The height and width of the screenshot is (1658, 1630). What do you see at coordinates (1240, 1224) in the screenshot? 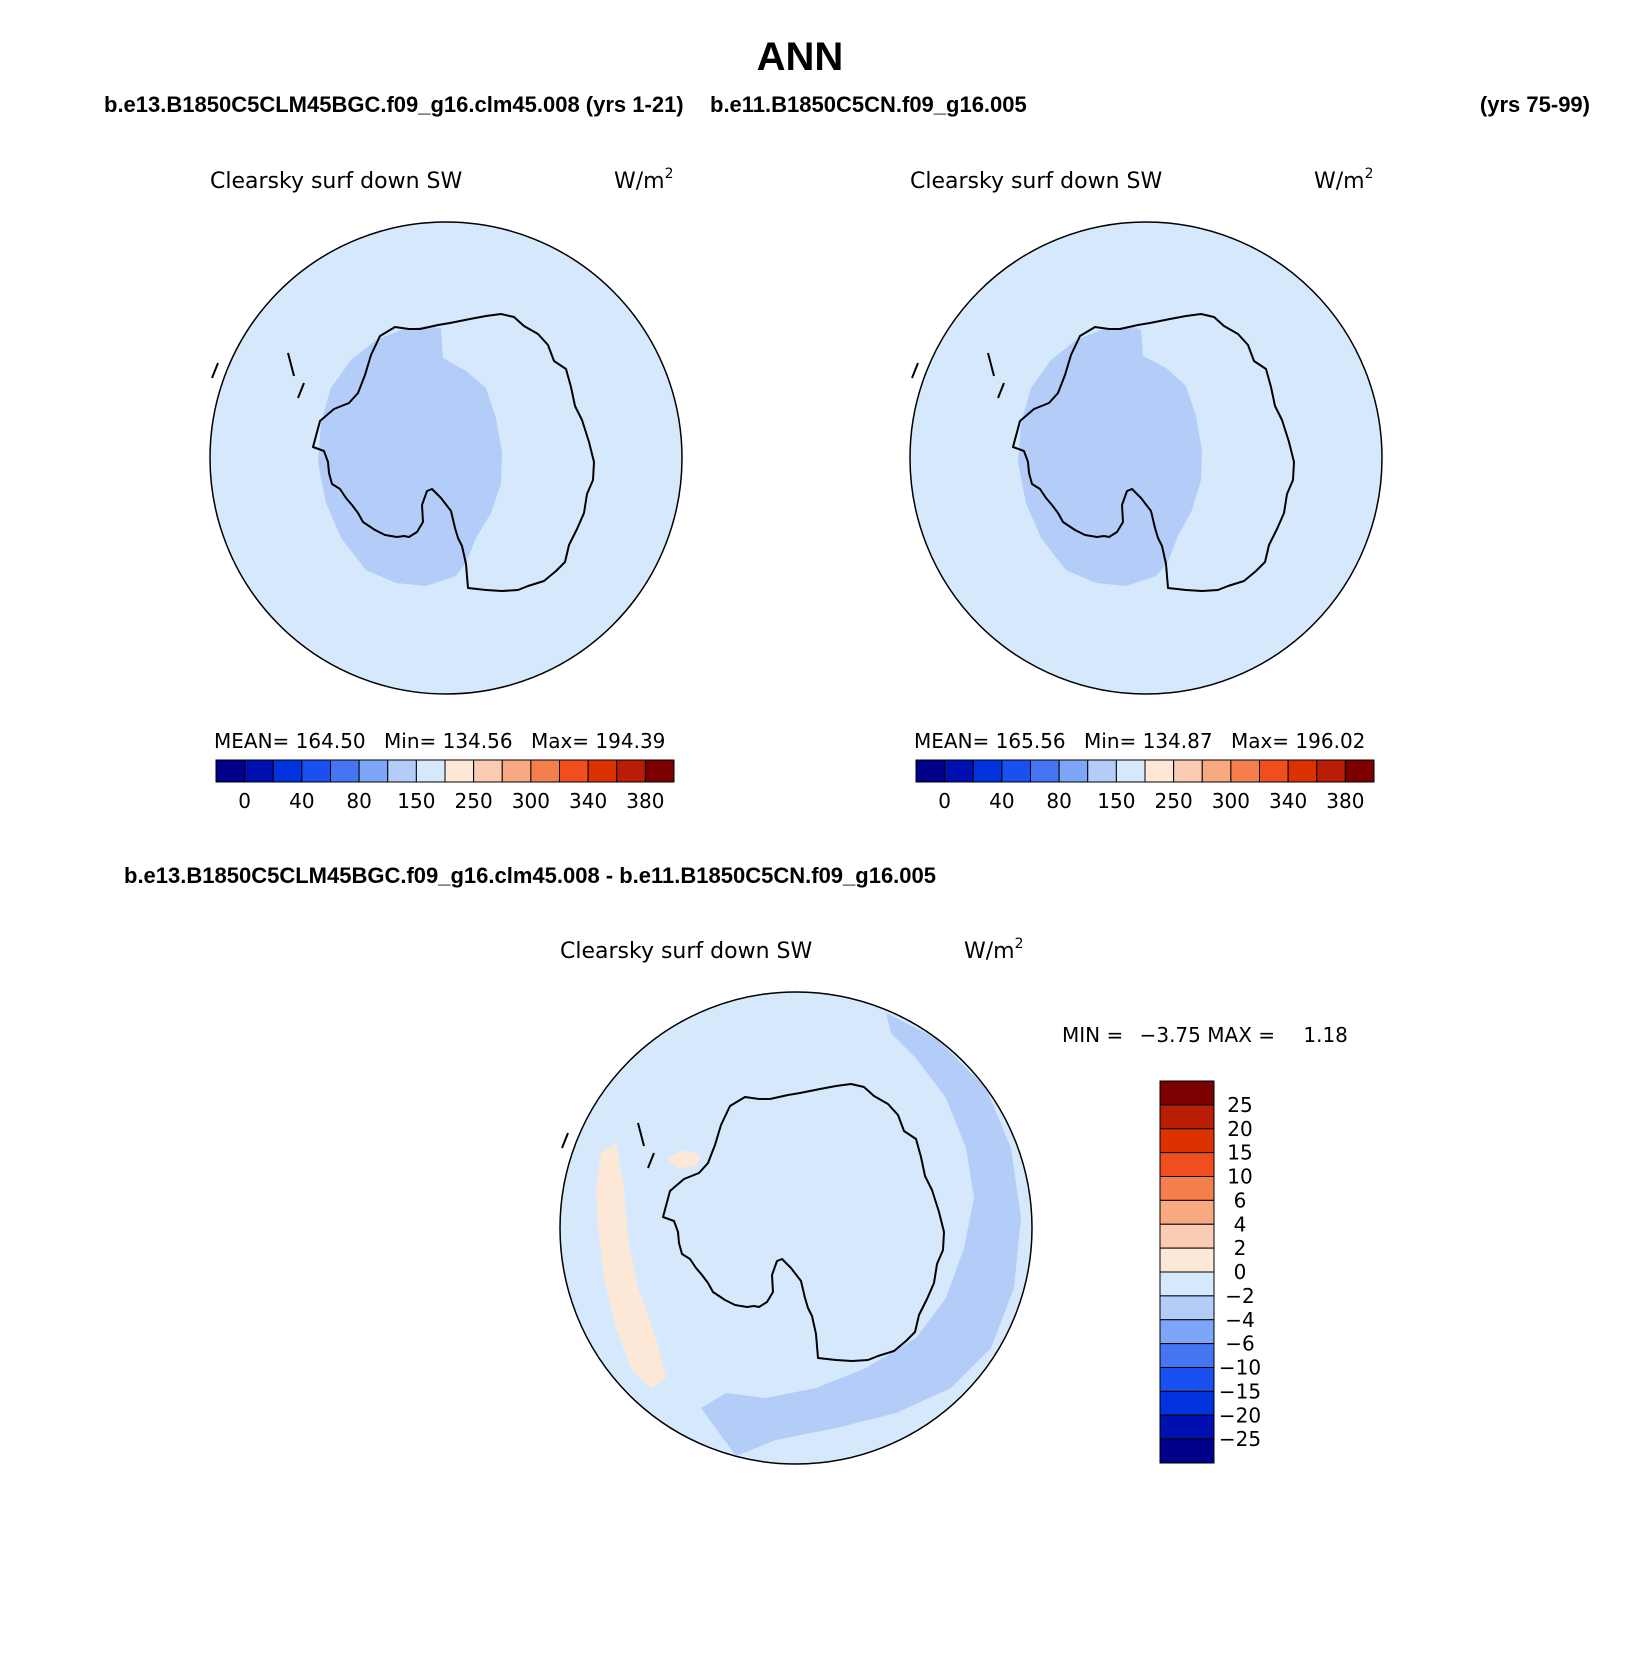
I see `colorbar-diff-tick-label: 4` at bounding box center [1240, 1224].